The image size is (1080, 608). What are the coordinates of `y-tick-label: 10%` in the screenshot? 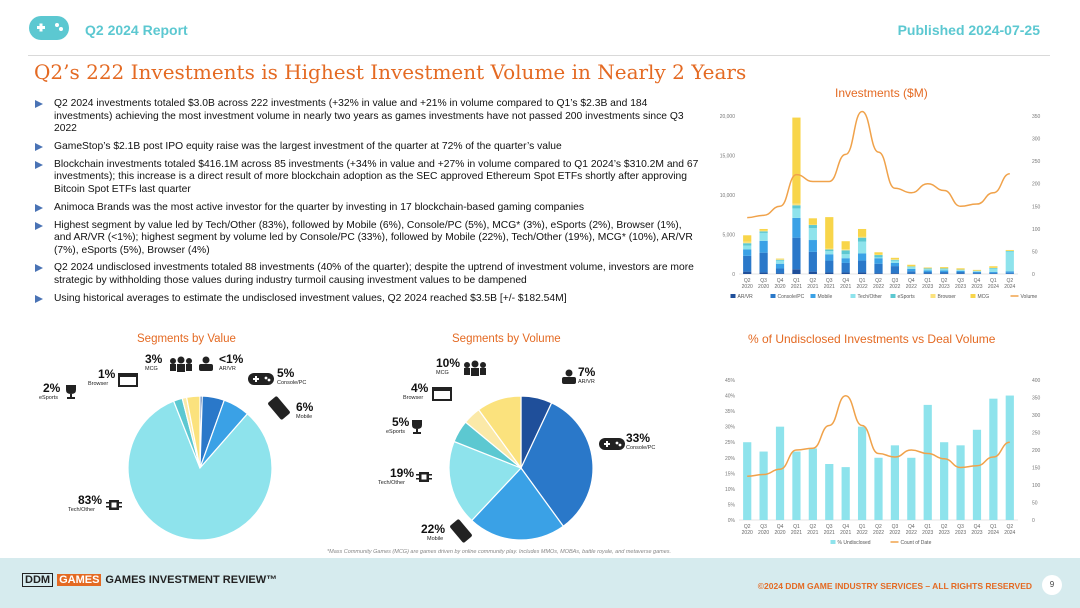 It's located at (730, 490).